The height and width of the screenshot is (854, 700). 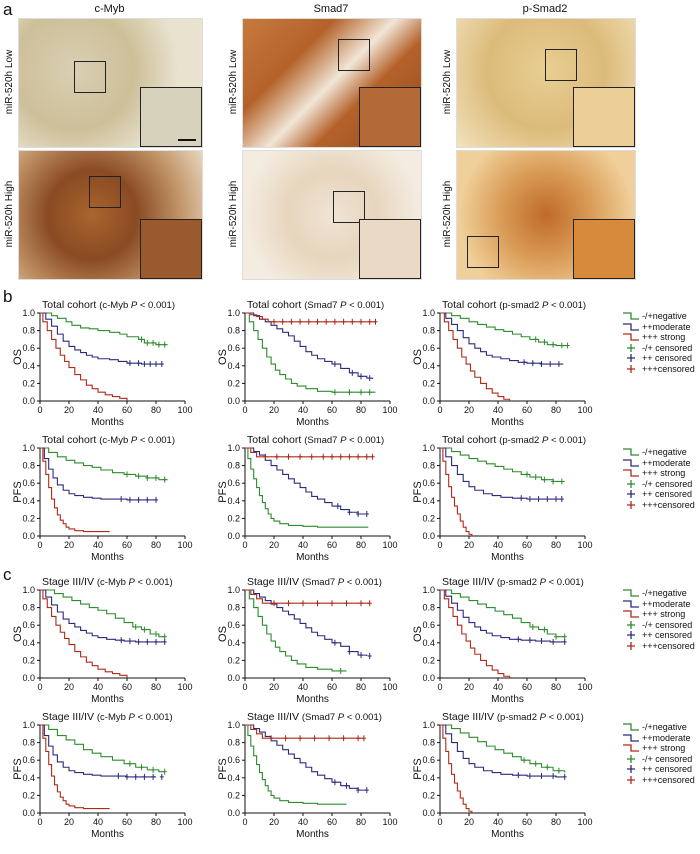 What do you see at coordinates (667, 635) in the screenshot?
I see `legend-label: ++ censored` at bounding box center [667, 635].